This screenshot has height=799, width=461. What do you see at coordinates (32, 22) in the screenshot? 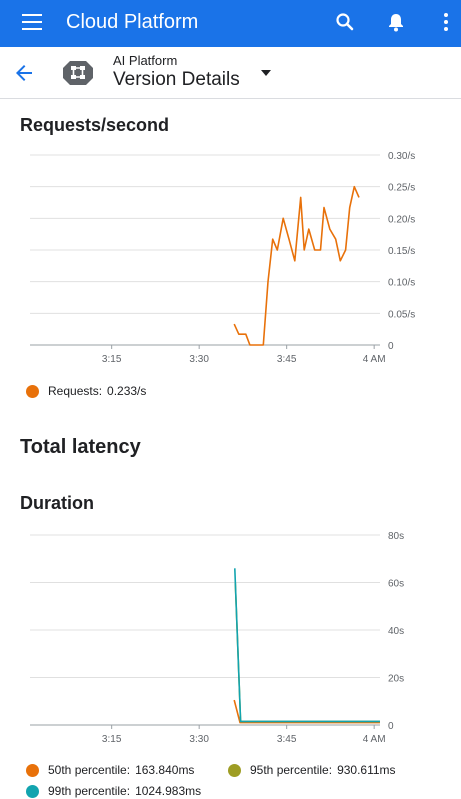
I see `hamburger-menu-icon` at bounding box center [32, 22].